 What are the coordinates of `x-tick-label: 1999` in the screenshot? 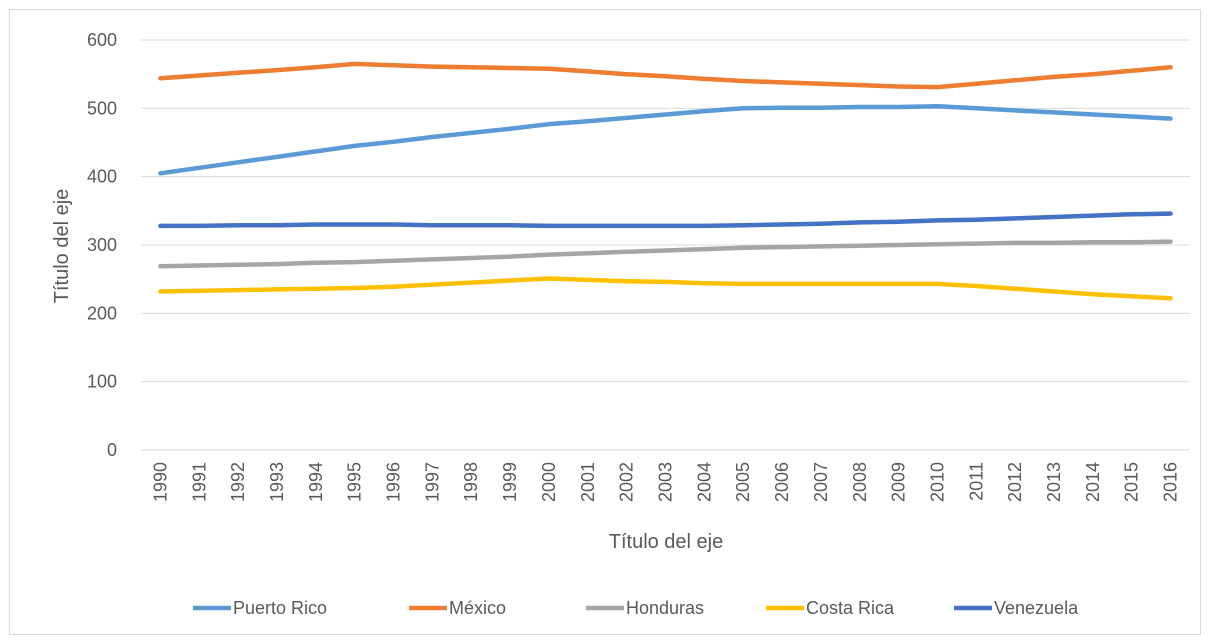 It's located at (510, 482).